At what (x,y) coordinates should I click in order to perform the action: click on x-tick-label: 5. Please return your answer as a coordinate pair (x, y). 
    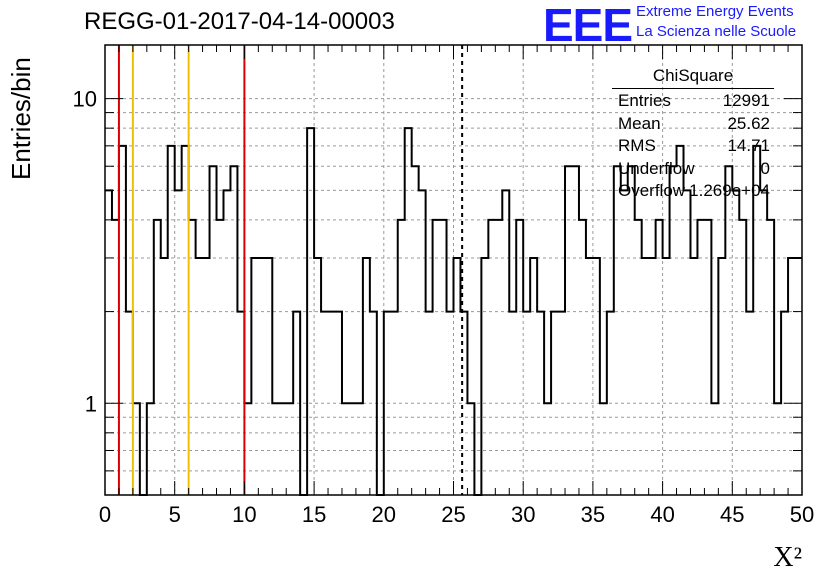
    Looking at the image, I should click on (175, 514).